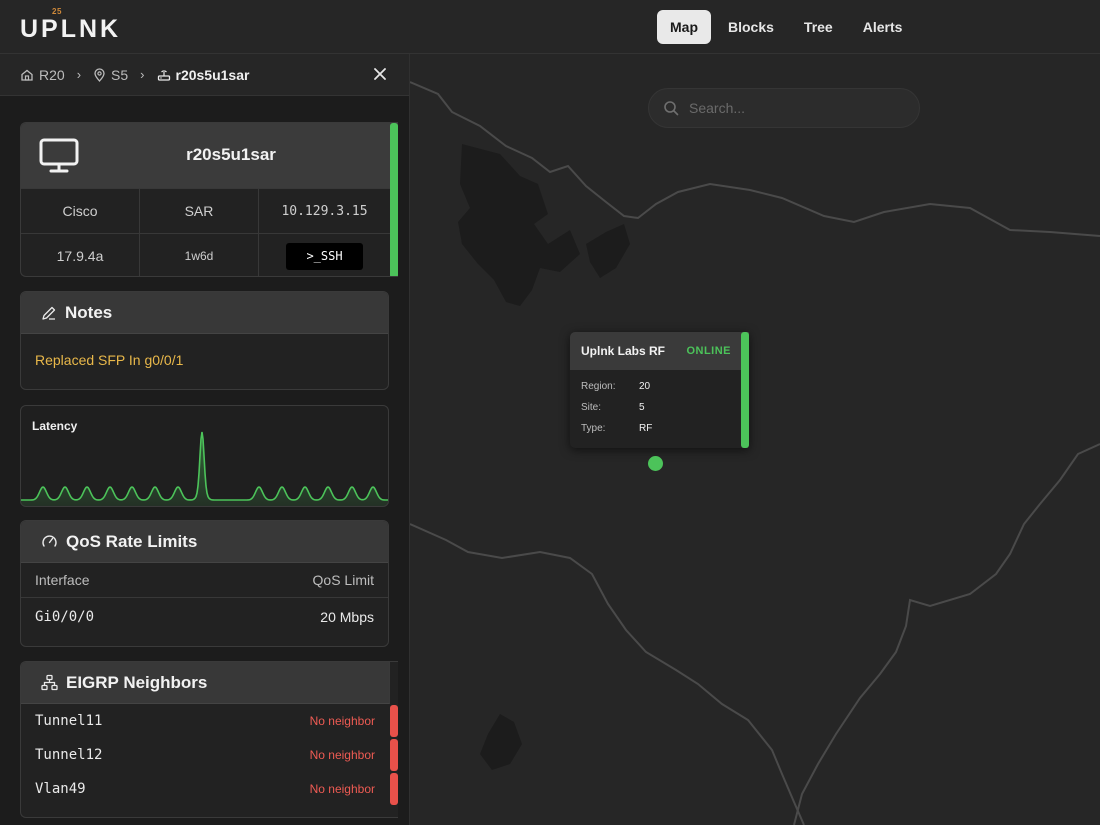  Describe the element at coordinates (69, 721) in the screenshot. I see `eigrp-interface: Tunnel11` at that location.